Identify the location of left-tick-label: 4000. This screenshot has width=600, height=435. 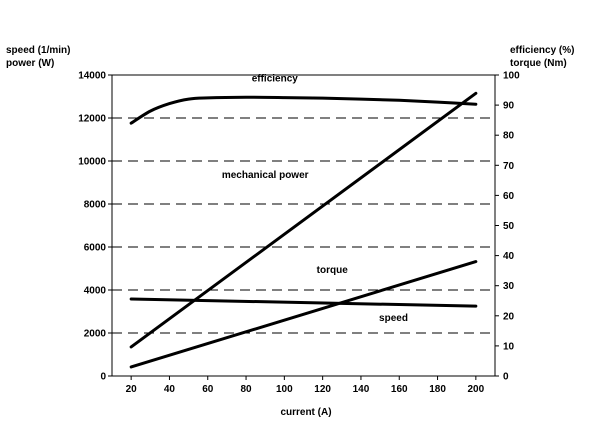
(95, 291).